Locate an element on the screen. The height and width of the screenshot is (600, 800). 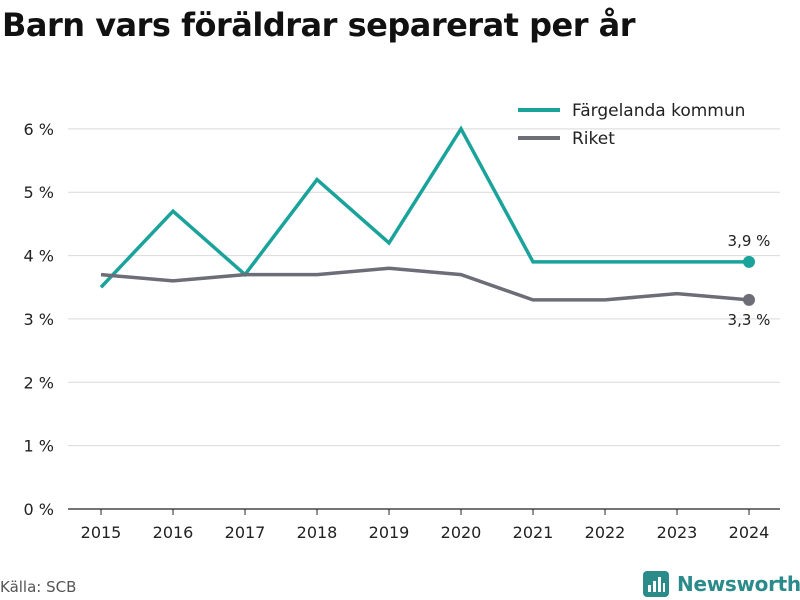
y-tick-label: 0 % is located at coordinates (39, 509).